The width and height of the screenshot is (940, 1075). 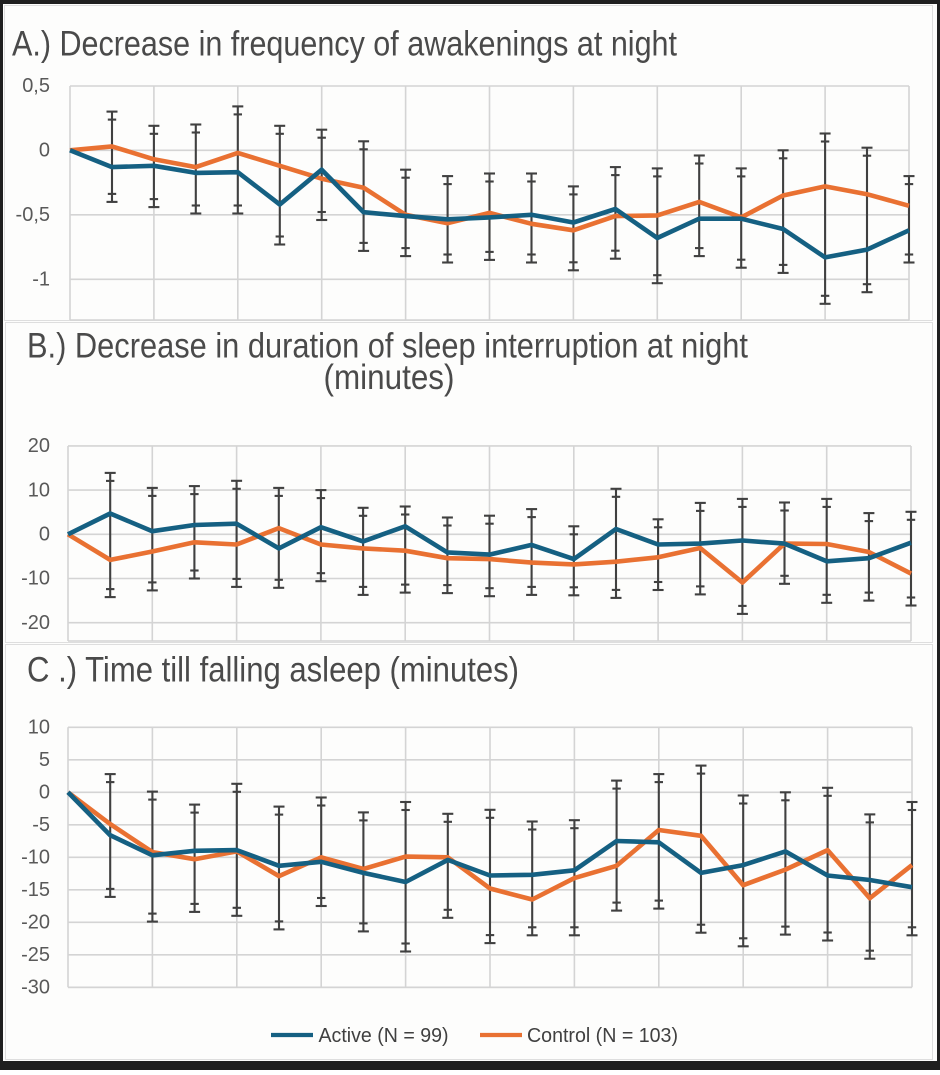 I want to click on svg-text: -1, so click(x=41, y=280).